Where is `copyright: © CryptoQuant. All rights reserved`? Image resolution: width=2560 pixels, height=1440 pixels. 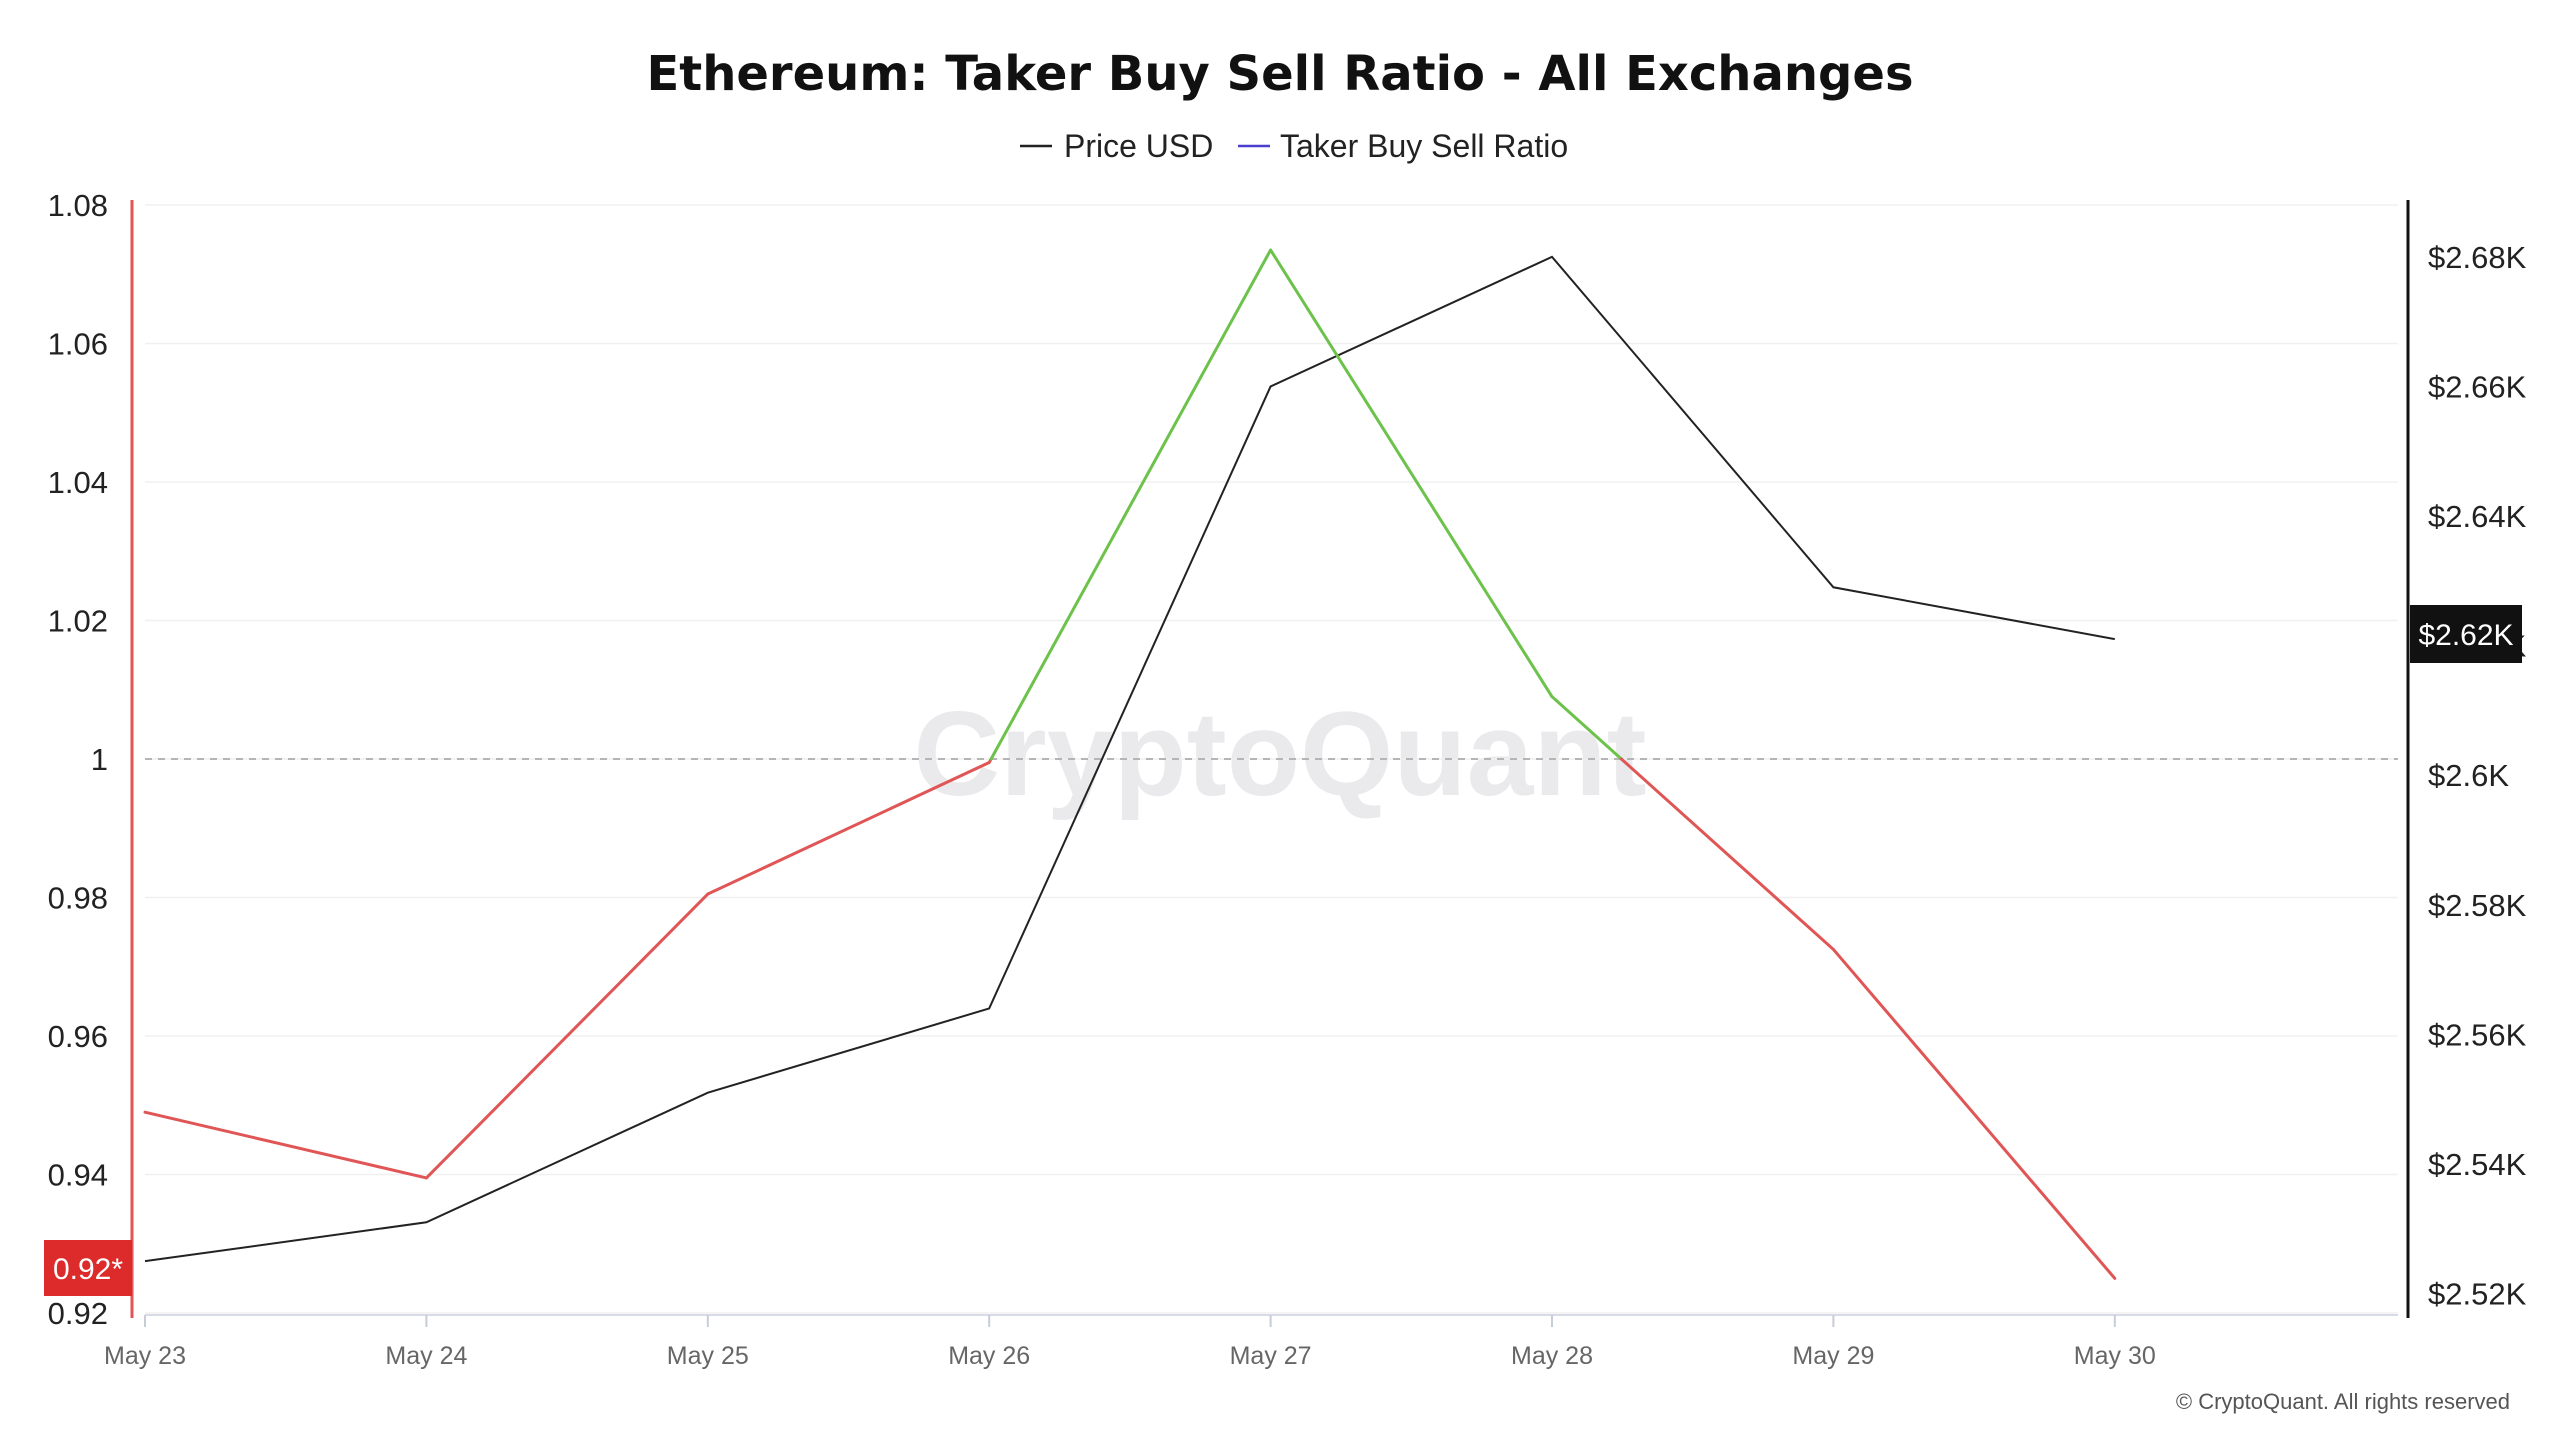
copyright: © CryptoQuant. All rights reserved is located at coordinates (2343, 1401).